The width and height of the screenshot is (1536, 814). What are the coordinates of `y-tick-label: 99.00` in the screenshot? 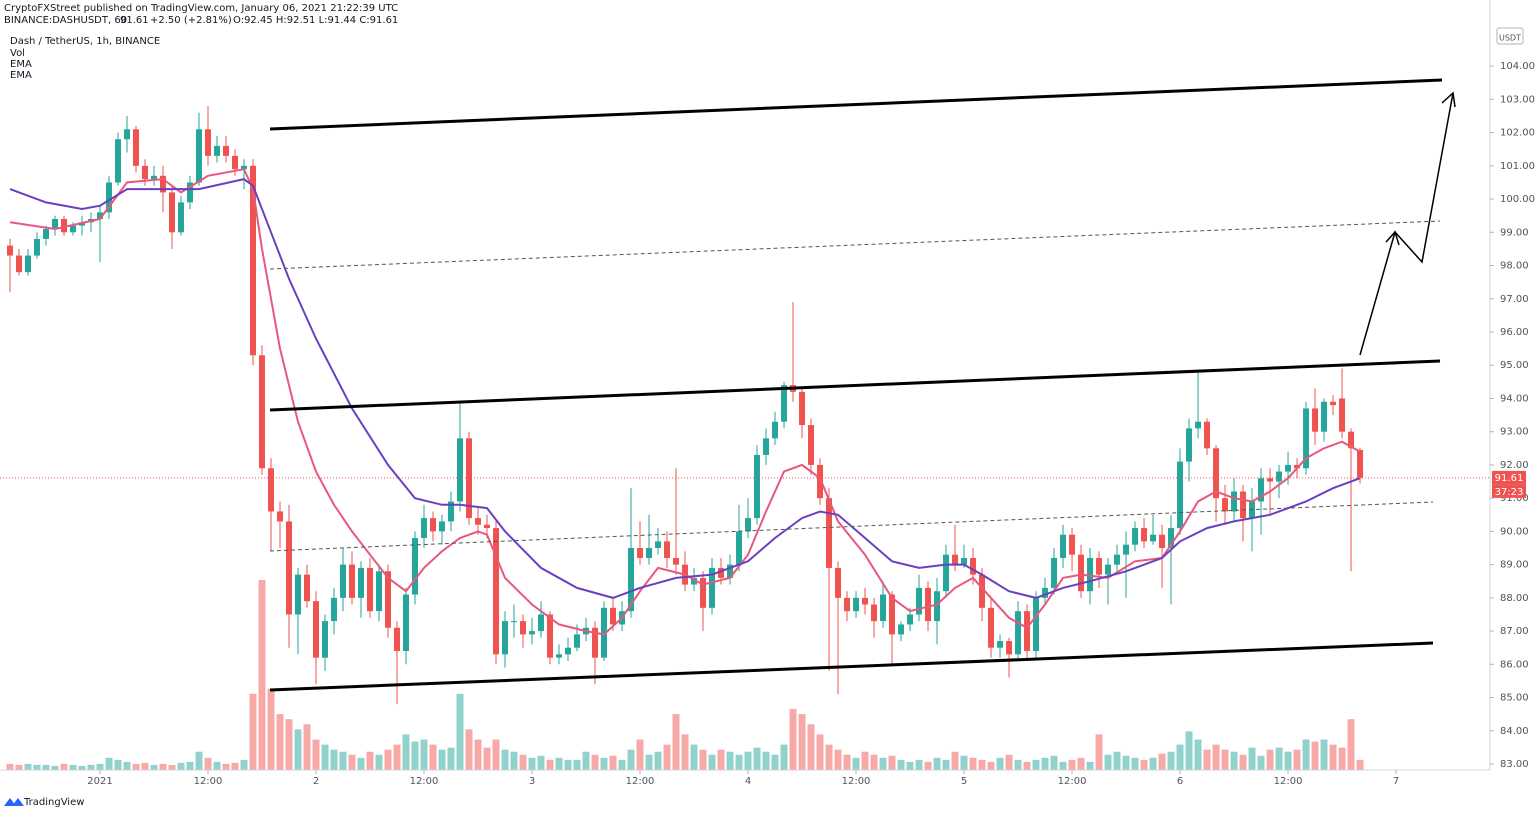 It's located at (1514, 232).